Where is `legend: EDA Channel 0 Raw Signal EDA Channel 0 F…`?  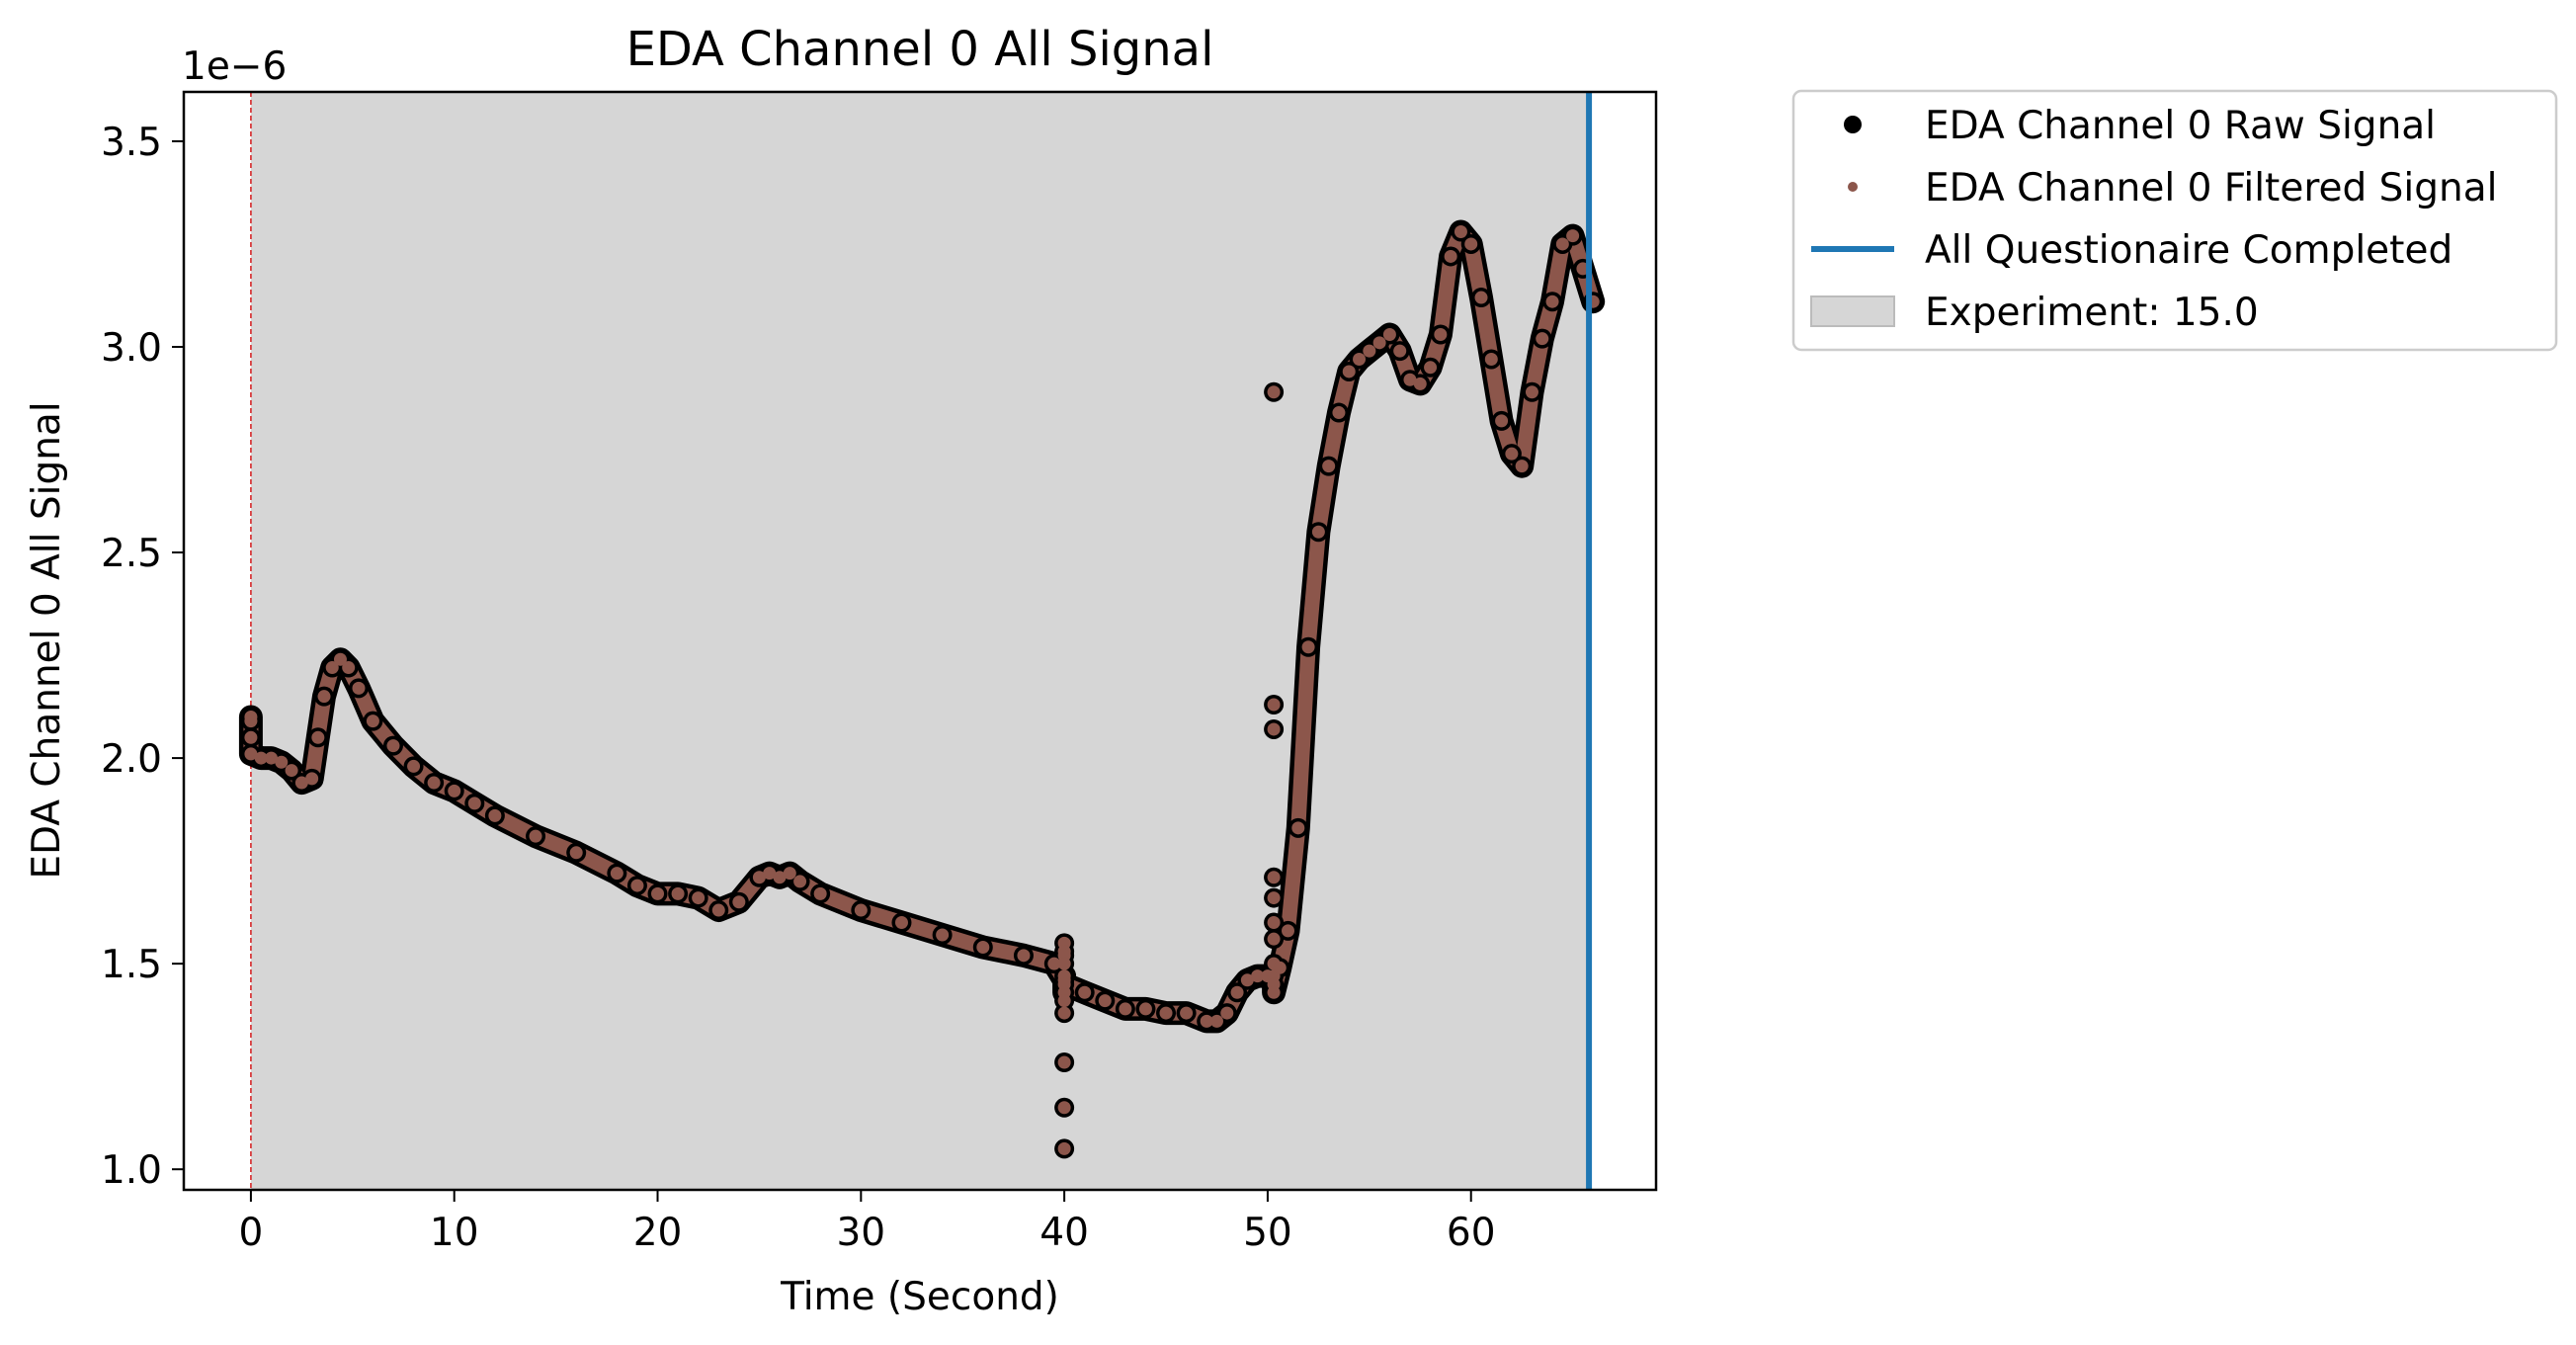
legend: EDA Channel 0 Raw Signal EDA Channel 0 F… is located at coordinates (2174, 220).